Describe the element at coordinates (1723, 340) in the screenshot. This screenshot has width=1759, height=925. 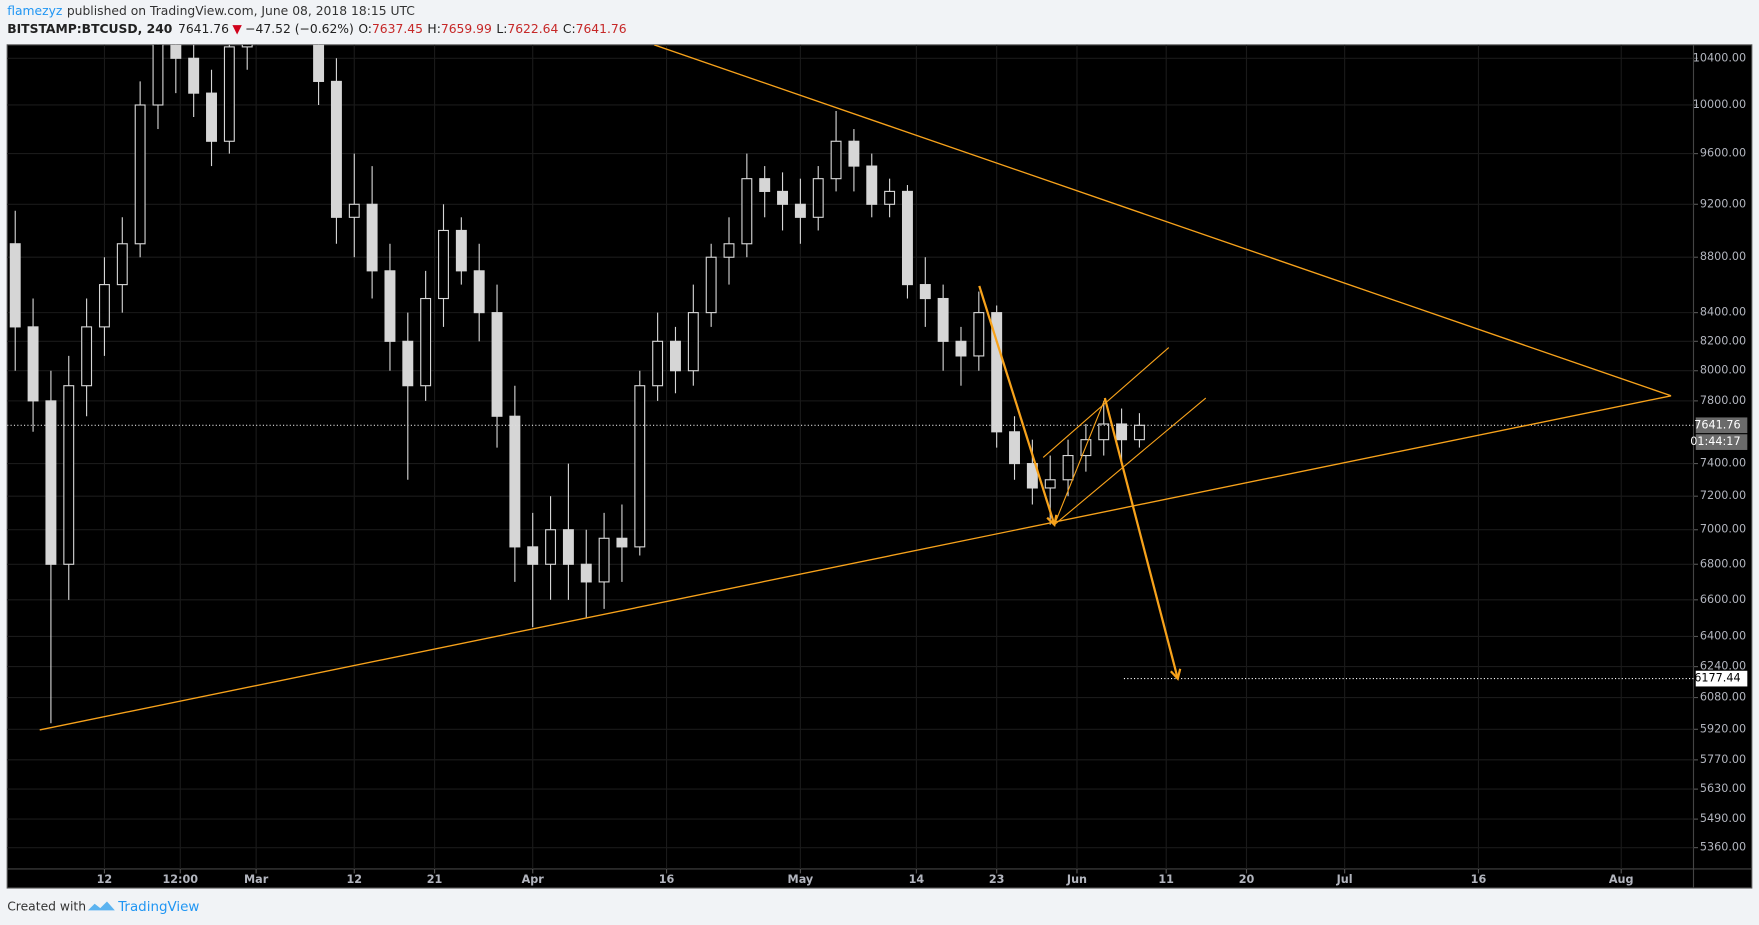
I see `y-tick-label: 8200.00` at that location.